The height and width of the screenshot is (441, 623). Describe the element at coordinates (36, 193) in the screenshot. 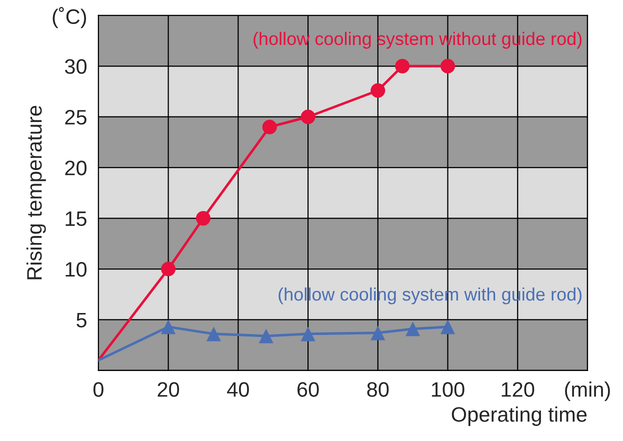

I see `y-axis-title: Rising temperature` at that location.